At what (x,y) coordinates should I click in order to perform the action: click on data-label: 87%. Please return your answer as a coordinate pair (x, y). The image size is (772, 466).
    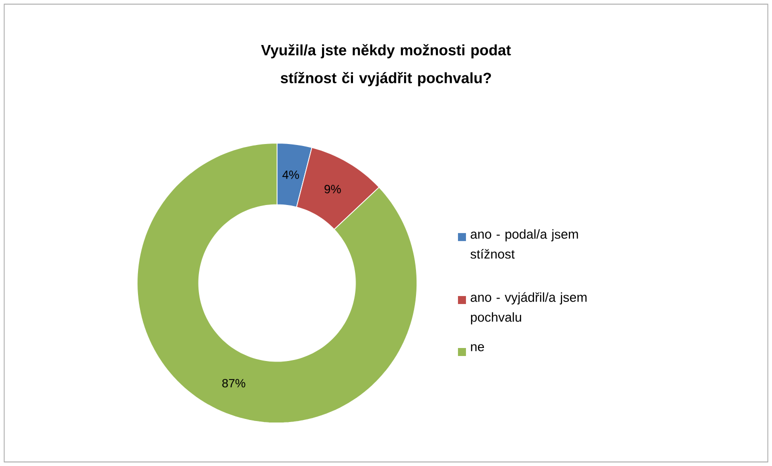
    Looking at the image, I should click on (234, 383).